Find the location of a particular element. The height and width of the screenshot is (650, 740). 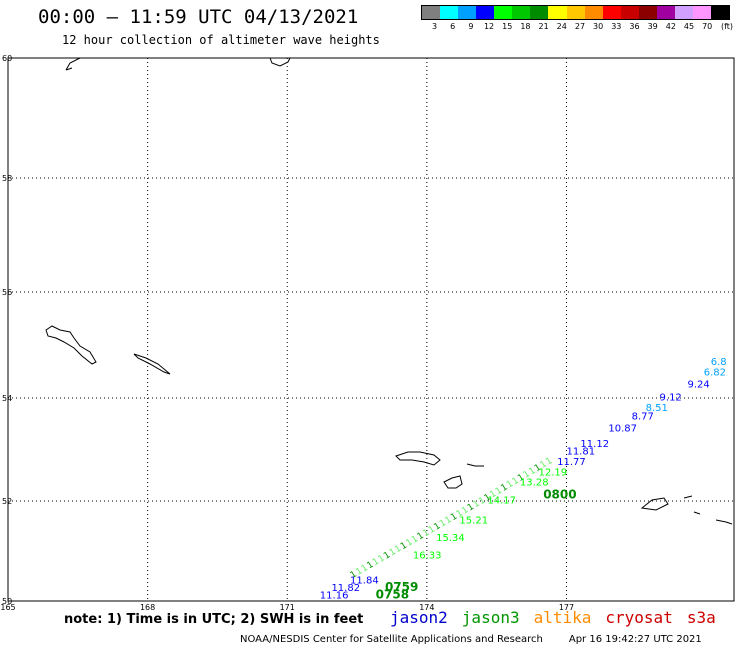

map-title: 00:00 – 11:59 UTC 04/13/2021 is located at coordinates (198, 17).